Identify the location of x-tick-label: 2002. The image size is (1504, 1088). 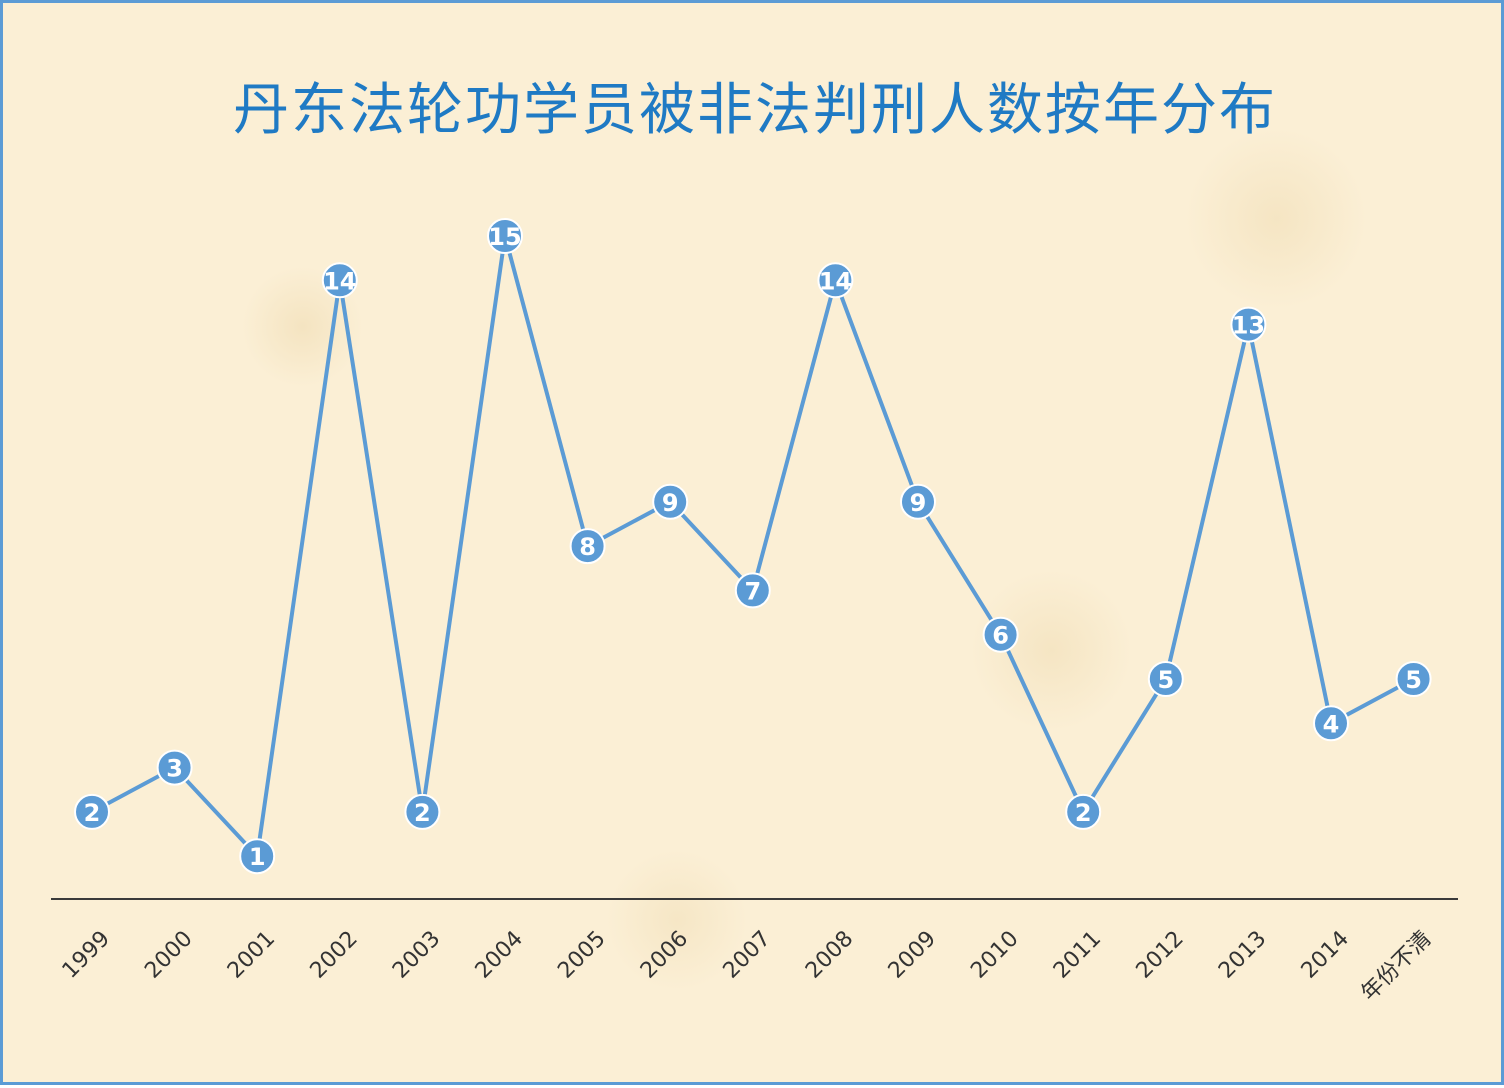
(334, 954).